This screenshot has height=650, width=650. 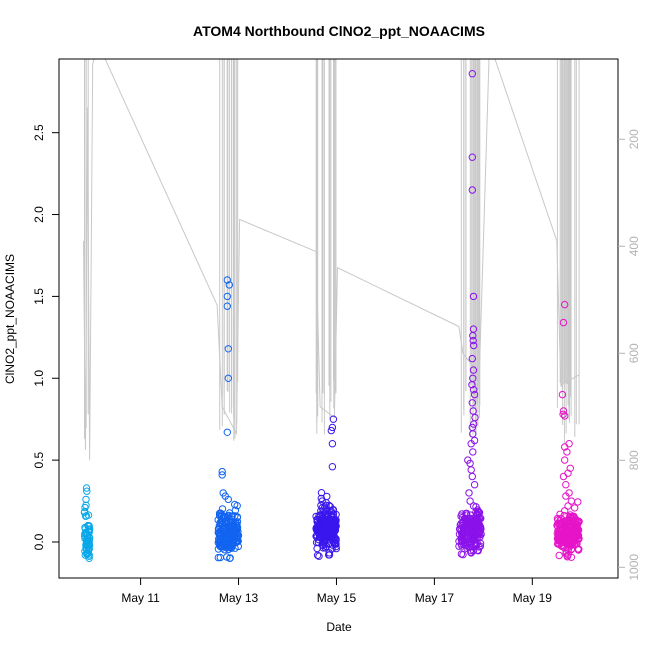 What do you see at coordinates (339, 31) in the screenshot?
I see `chart-title: ATOM4 Northbound ClNO2_ppt_NOAACIMS` at bounding box center [339, 31].